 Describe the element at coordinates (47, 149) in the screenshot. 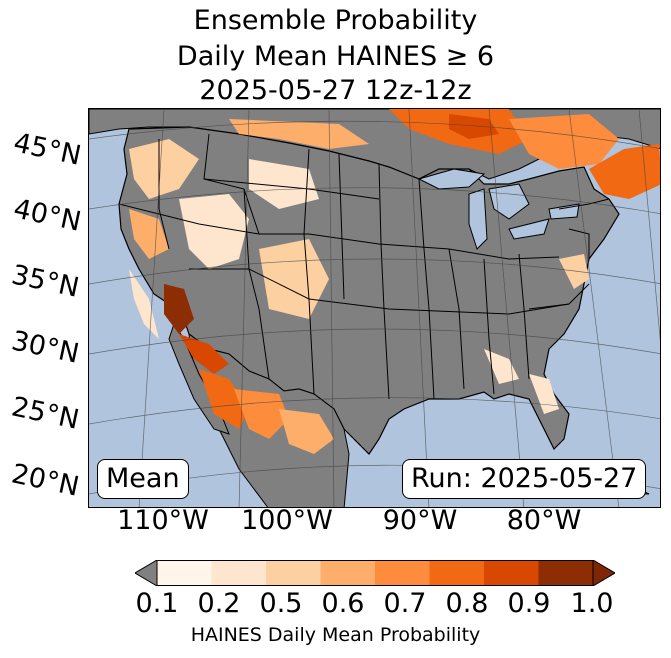

I see `lat-label-45n: 45°N` at that location.